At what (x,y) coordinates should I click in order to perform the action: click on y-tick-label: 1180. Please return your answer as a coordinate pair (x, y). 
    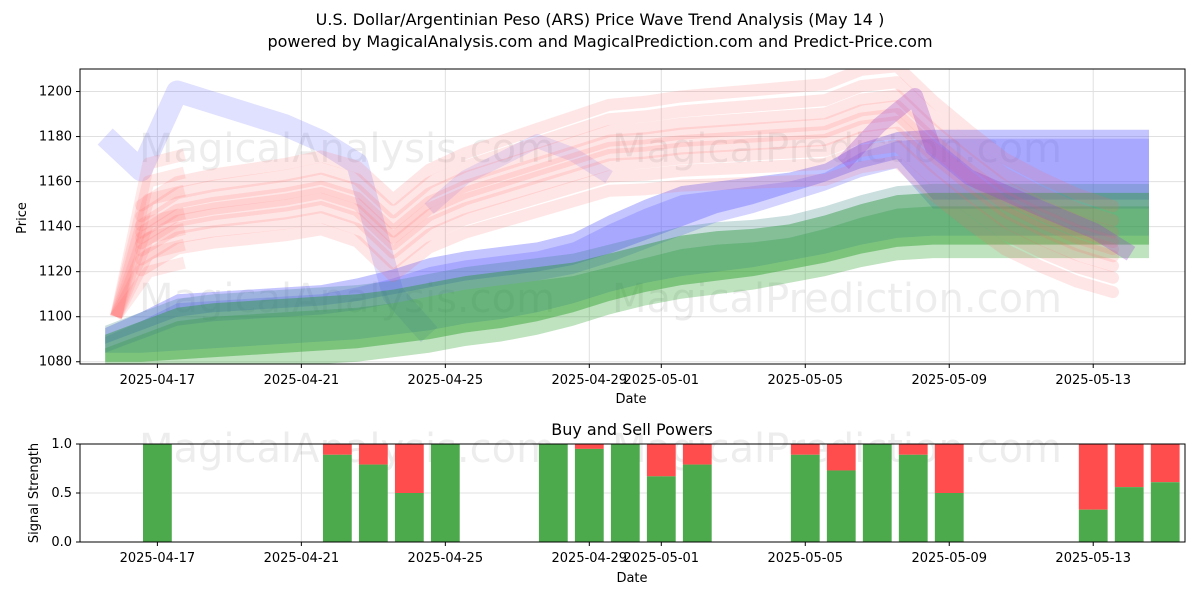
    Looking at the image, I should click on (55, 137).